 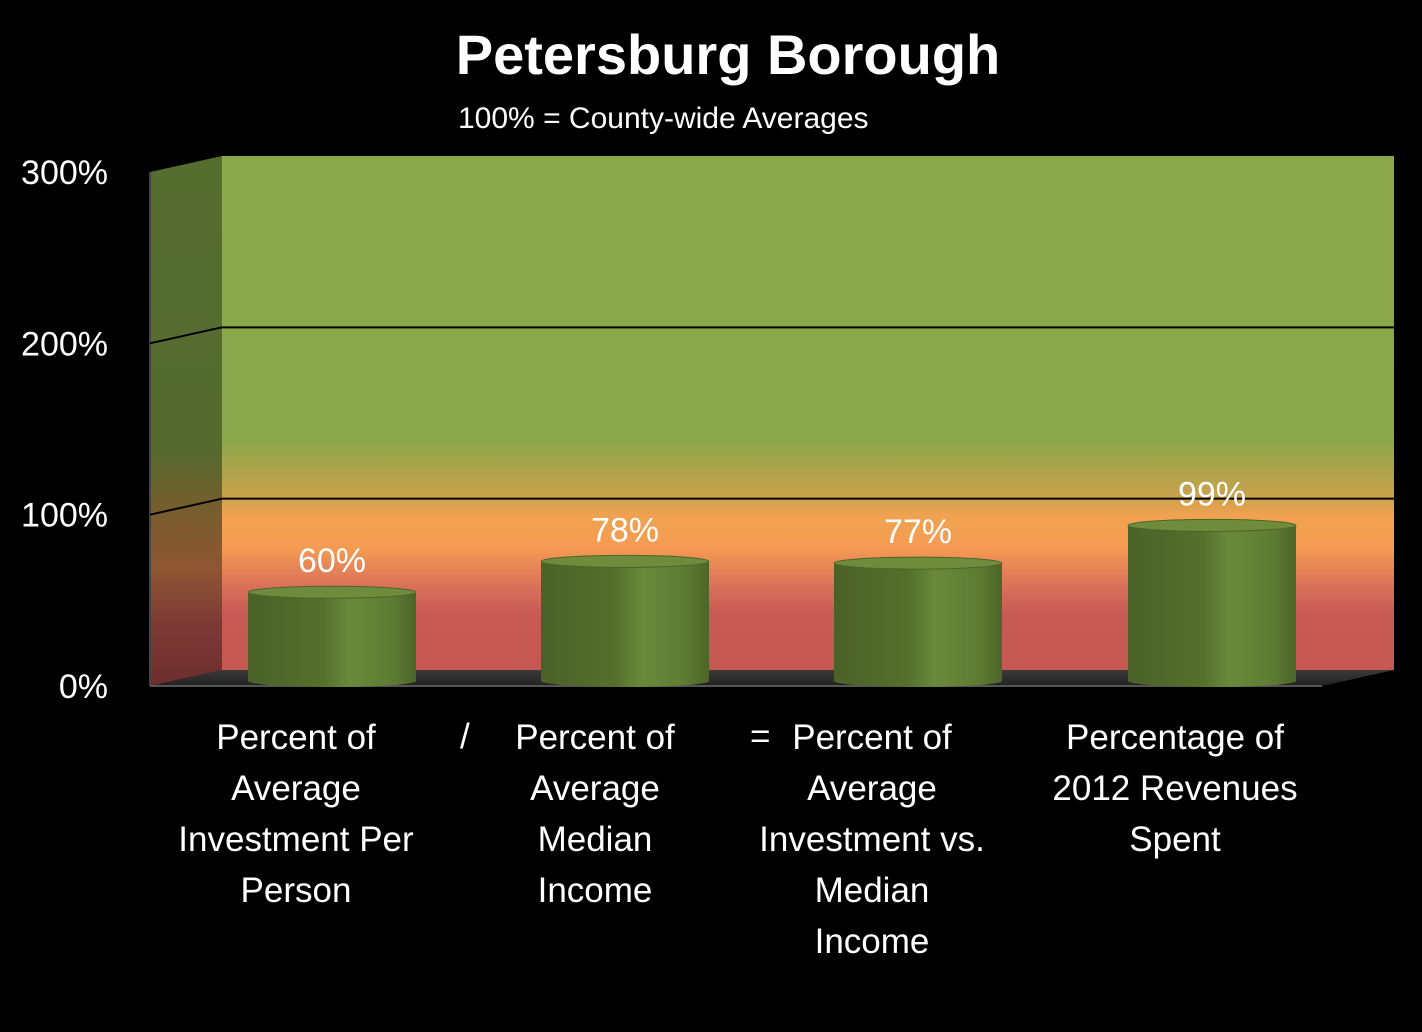 What do you see at coordinates (1175, 788) in the screenshot?
I see `x-tick-label: Percentage of 2012 Revenues Spent` at bounding box center [1175, 788].